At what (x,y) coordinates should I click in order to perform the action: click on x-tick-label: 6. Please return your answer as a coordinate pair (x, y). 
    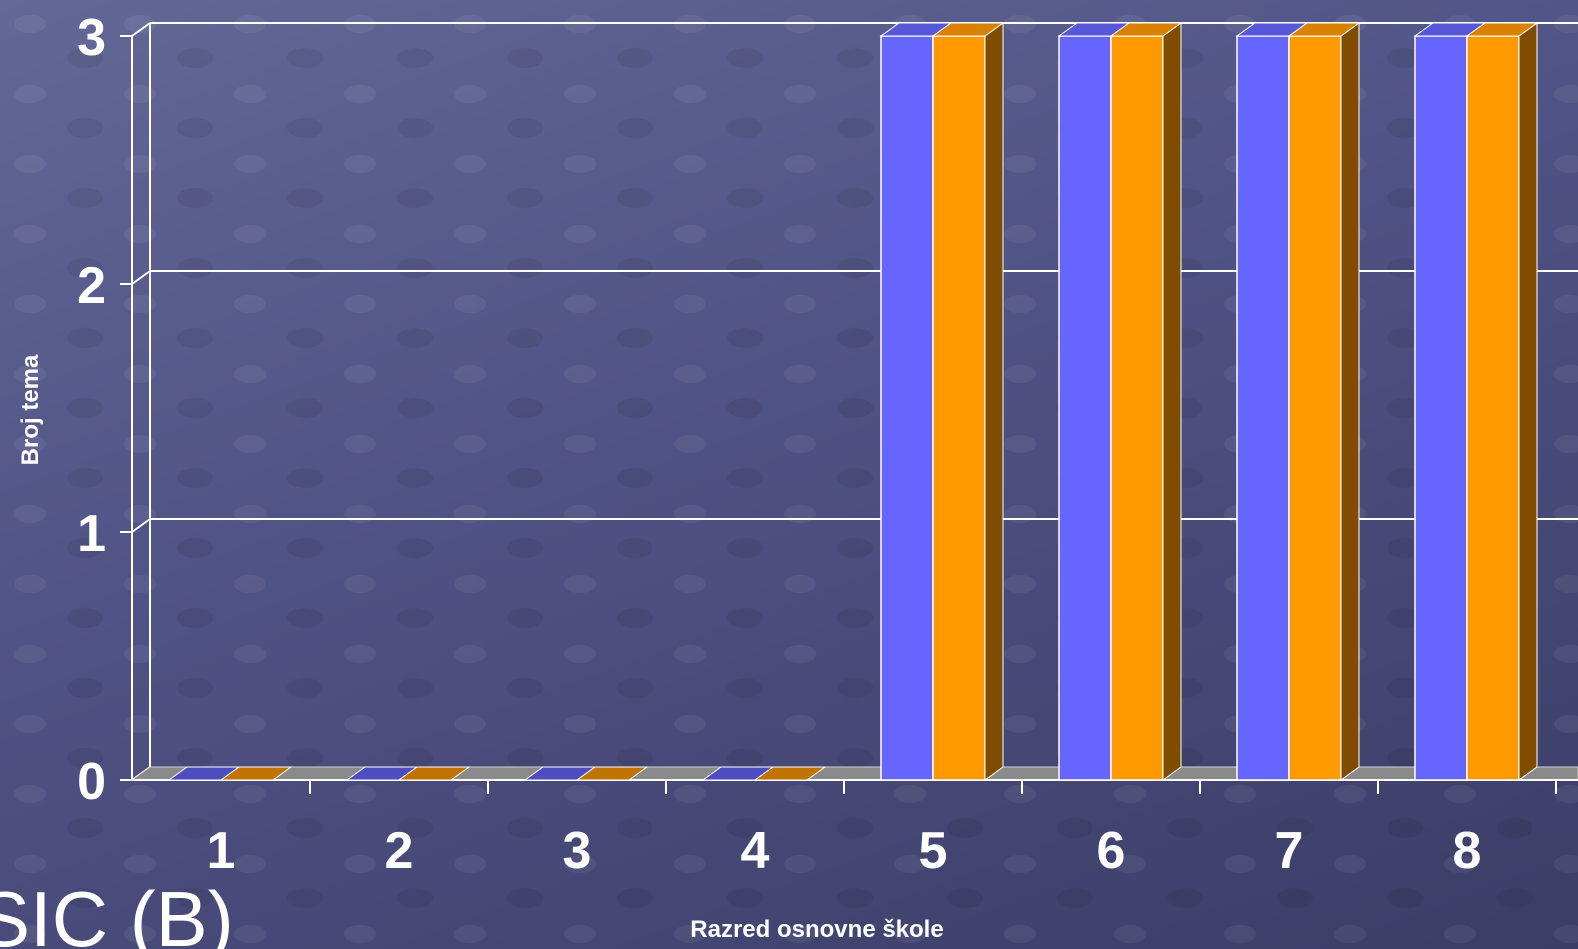
    Looking at the image, I should click on (1111, 851).